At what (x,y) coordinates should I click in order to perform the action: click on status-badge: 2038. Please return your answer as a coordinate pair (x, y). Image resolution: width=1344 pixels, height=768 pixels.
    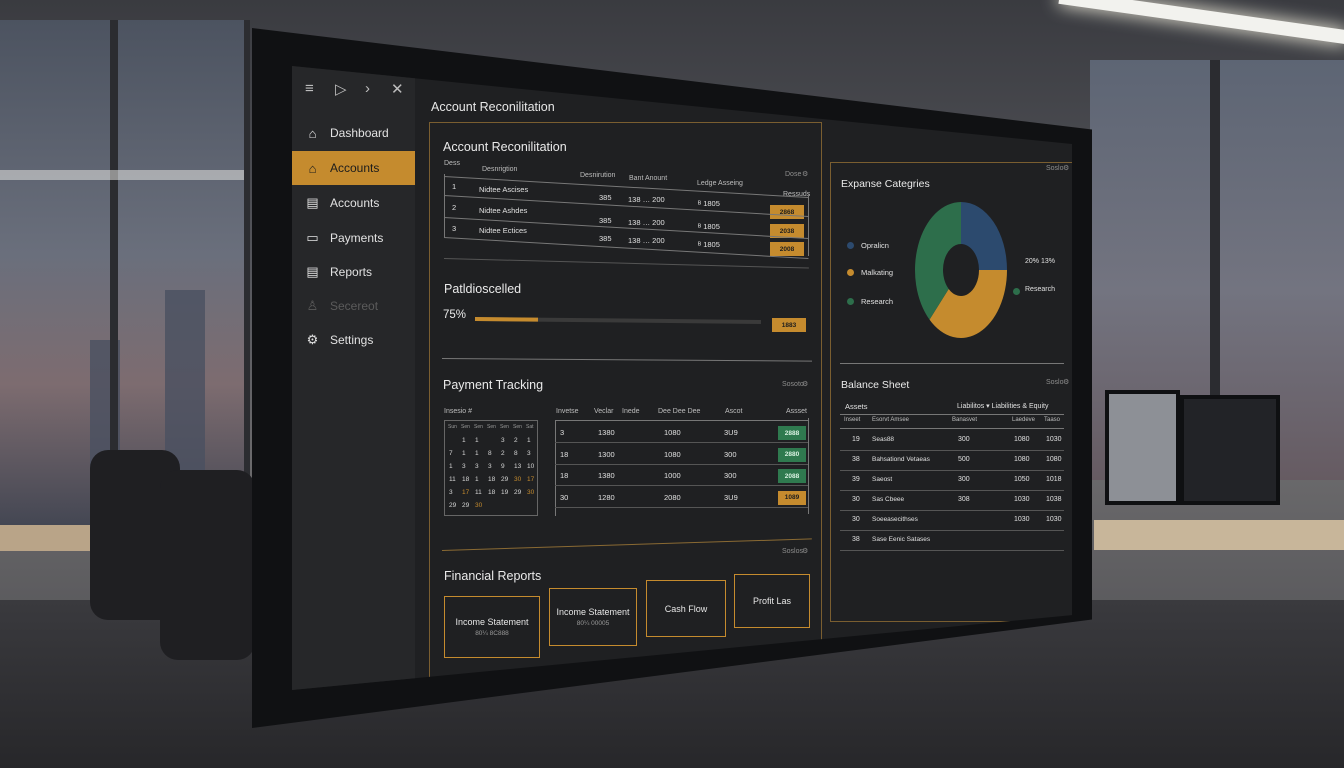
    Looking at the image, I should click on (787, 231).